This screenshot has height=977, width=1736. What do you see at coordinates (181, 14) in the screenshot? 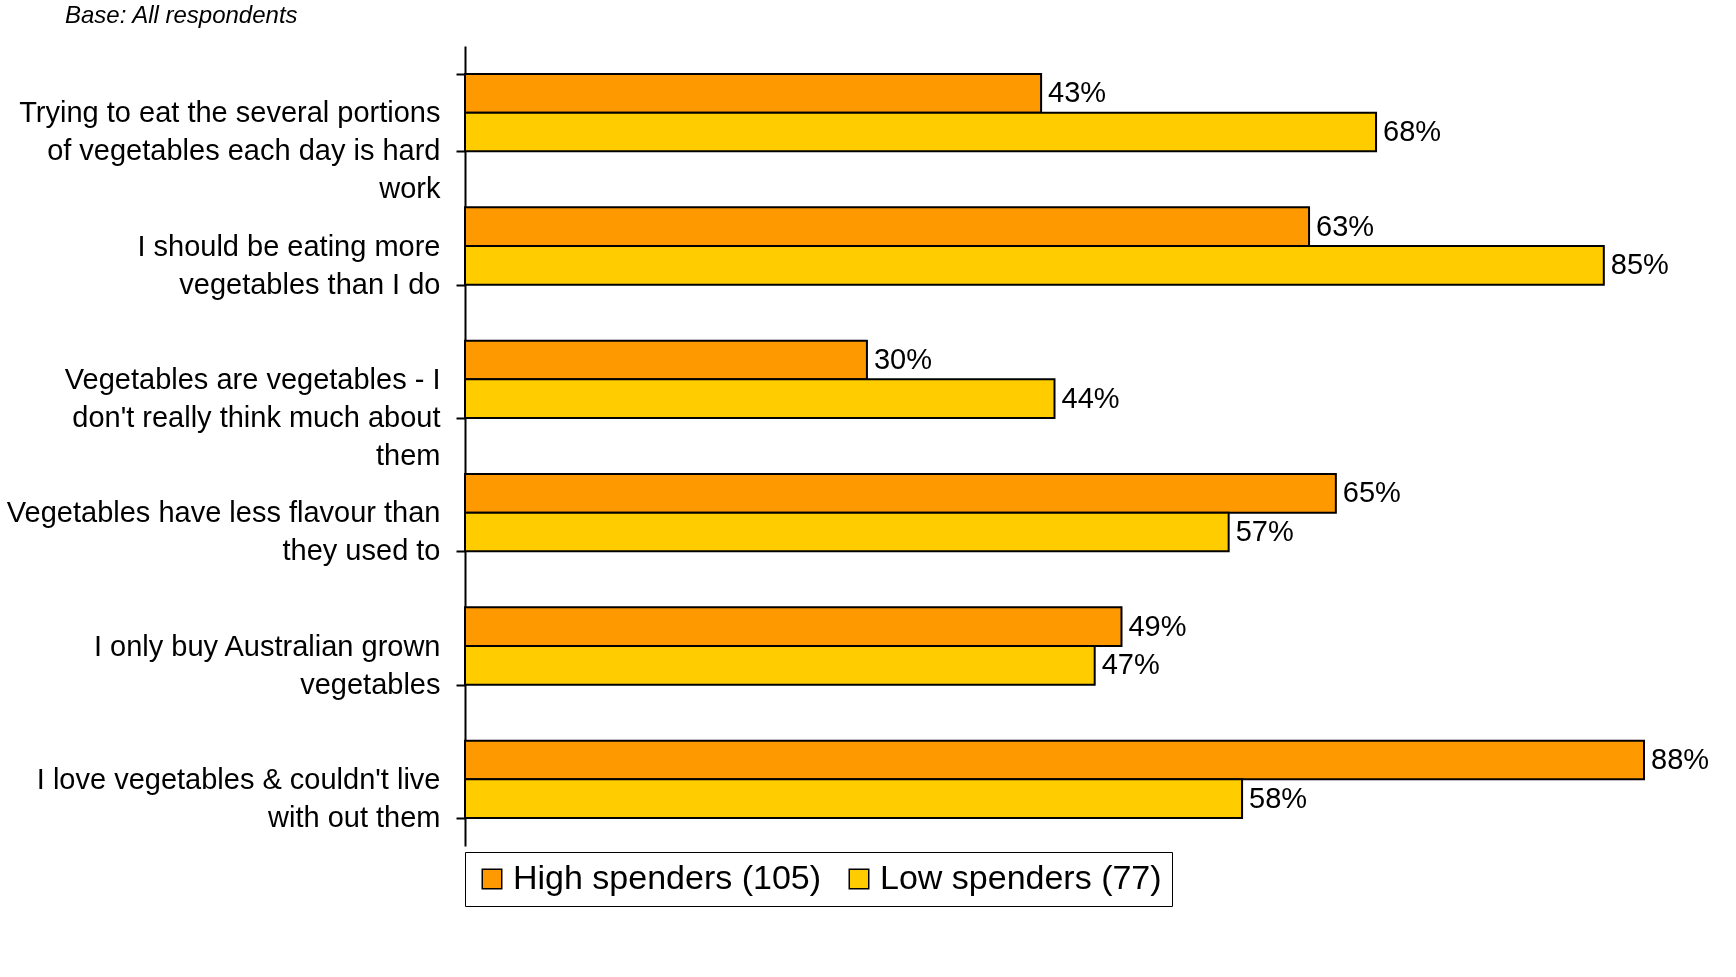
I see `text: Base: All respondents` at bounding box center [181, 14].